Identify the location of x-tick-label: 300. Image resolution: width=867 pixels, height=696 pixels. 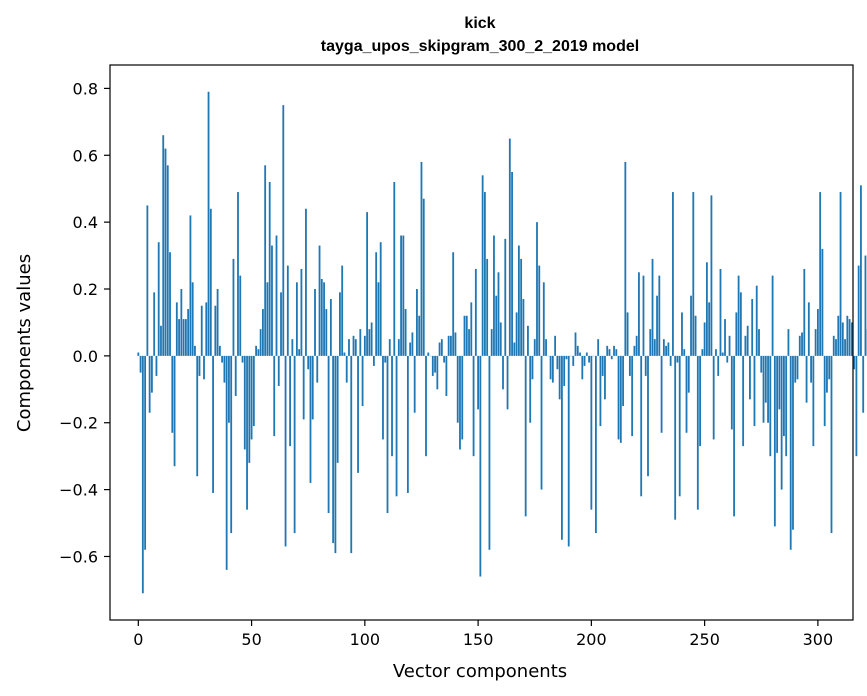
(818, 639).